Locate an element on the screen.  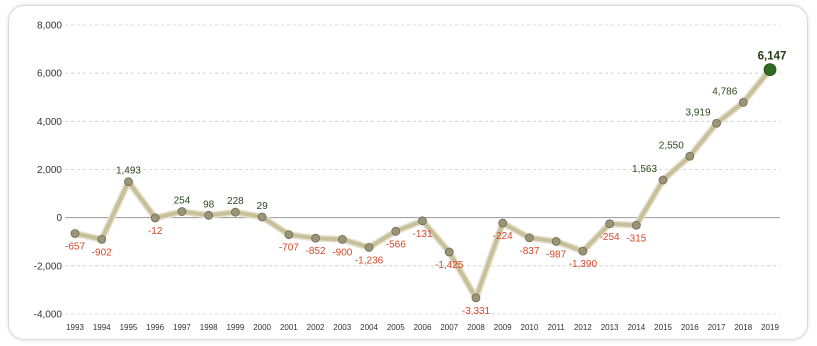
data-label: 6,147 is located at coordinates (772, 57).